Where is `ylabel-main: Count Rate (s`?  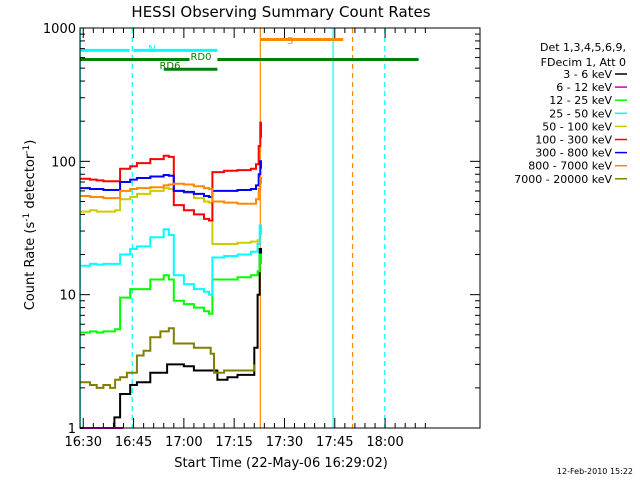
ylabel-main: Count Rate (s is located at coordinates (30, 266).